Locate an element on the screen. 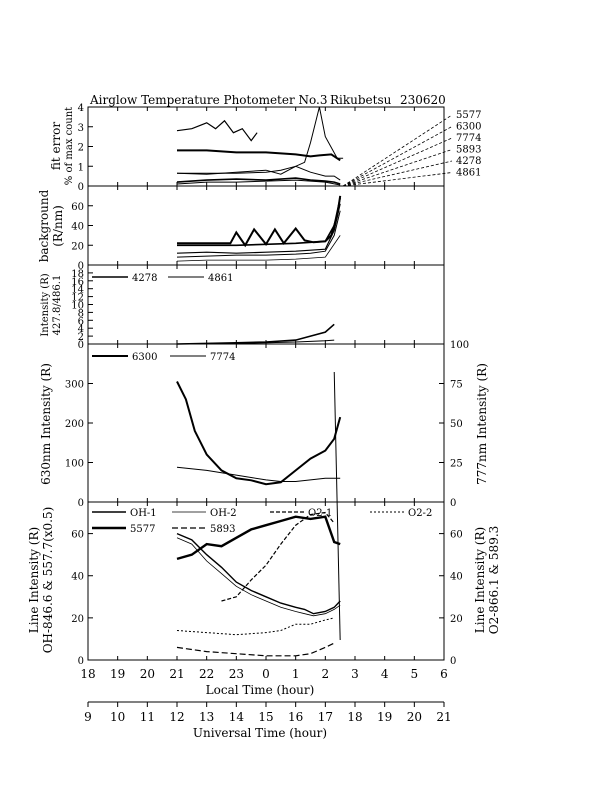 The image size is (612, 792). local-tick-label: 21 is located at coordinates (176, 674).